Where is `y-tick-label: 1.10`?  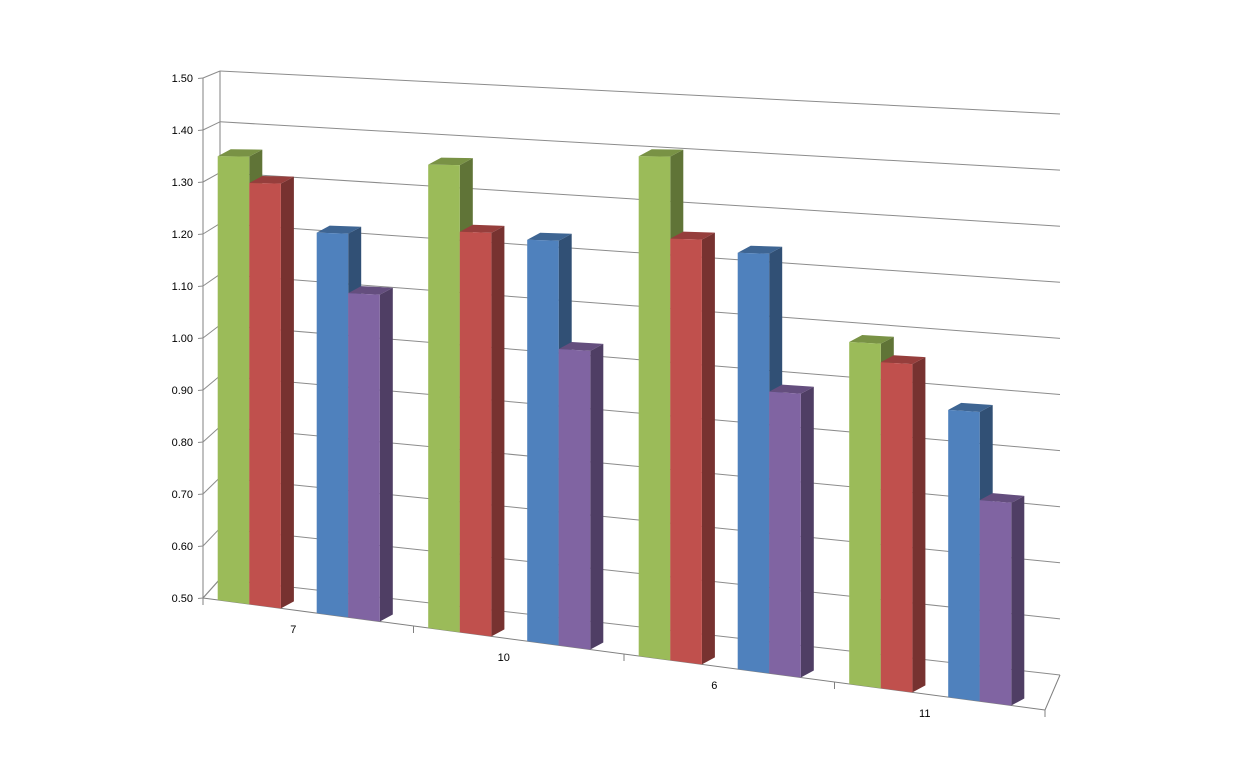
y-tick-label: 1.10 is located at coordinates (182, 287).